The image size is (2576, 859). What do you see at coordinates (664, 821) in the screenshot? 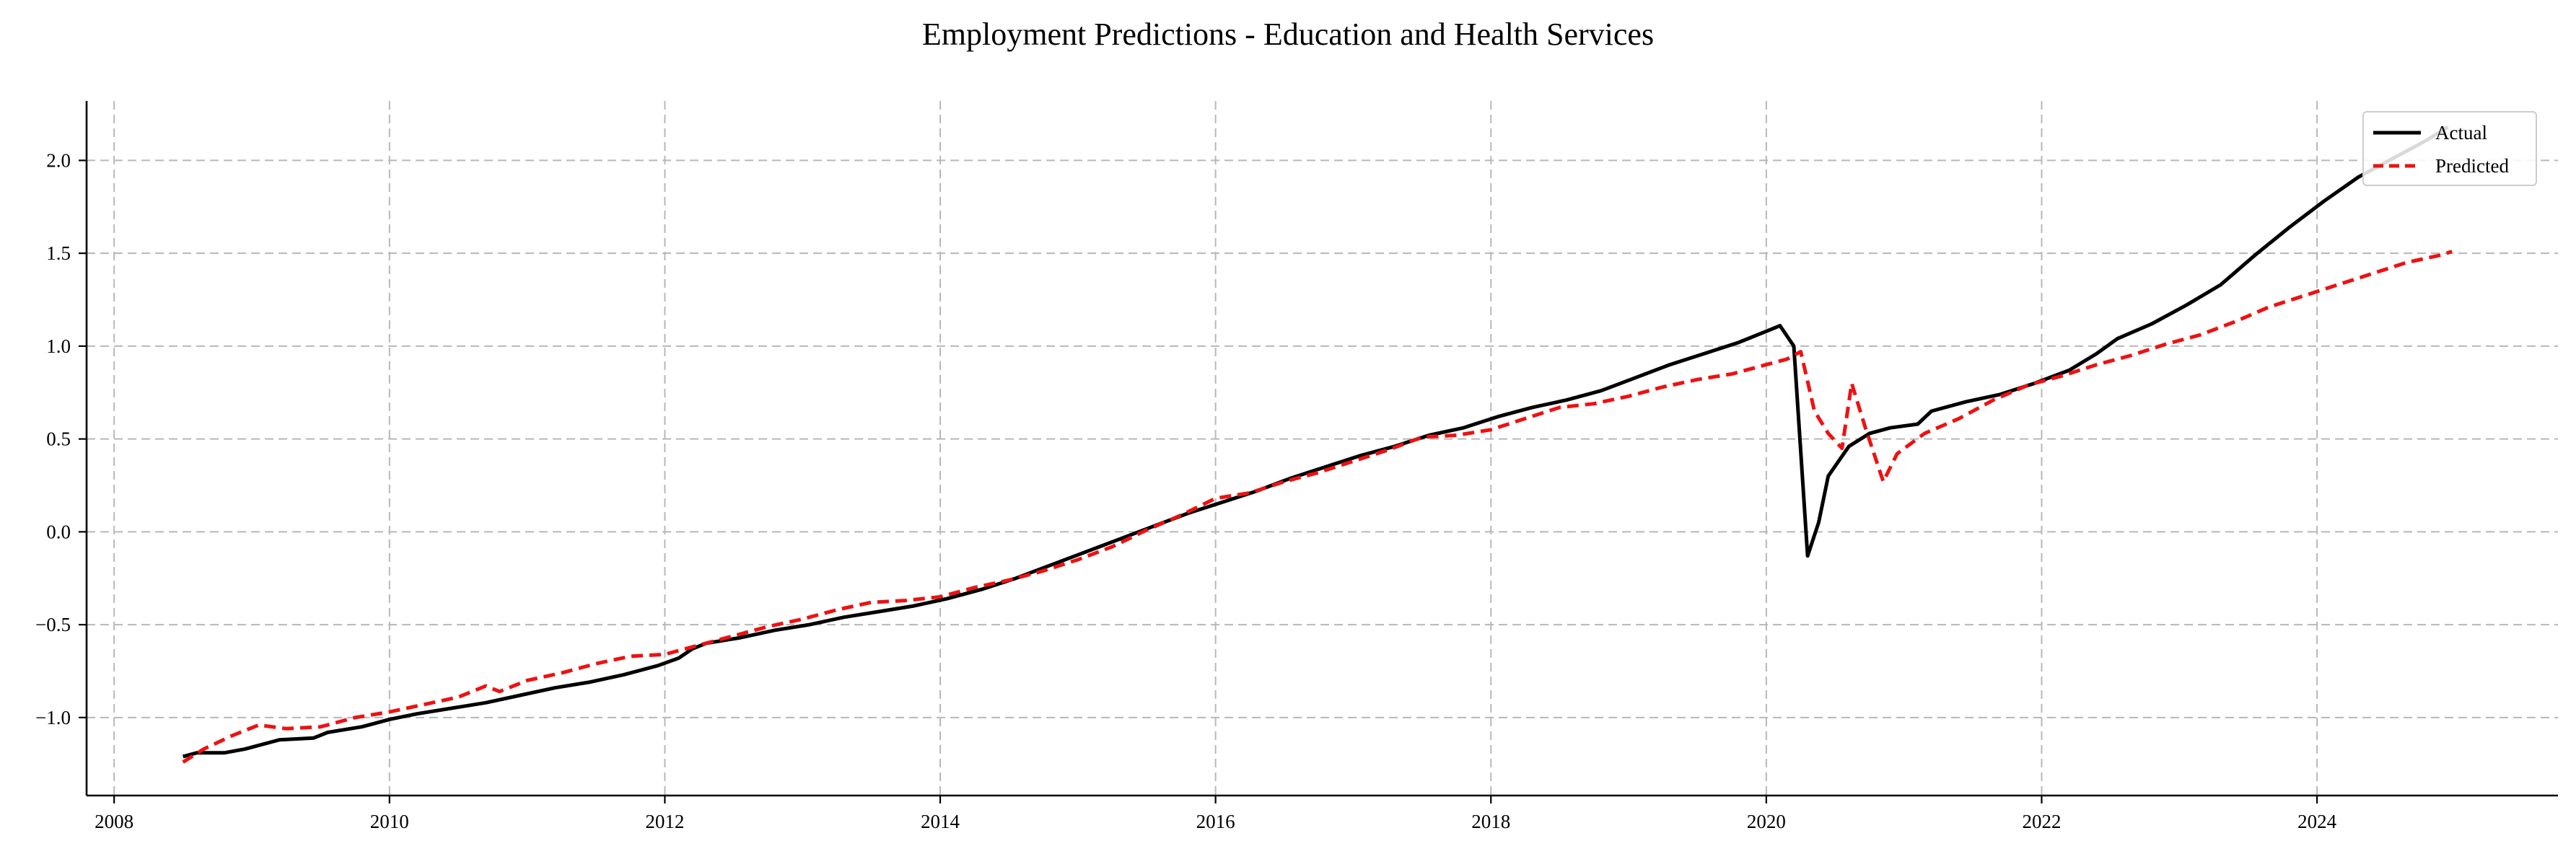
I see `x-tick-label: 2012` at bounding box center [664, 821].